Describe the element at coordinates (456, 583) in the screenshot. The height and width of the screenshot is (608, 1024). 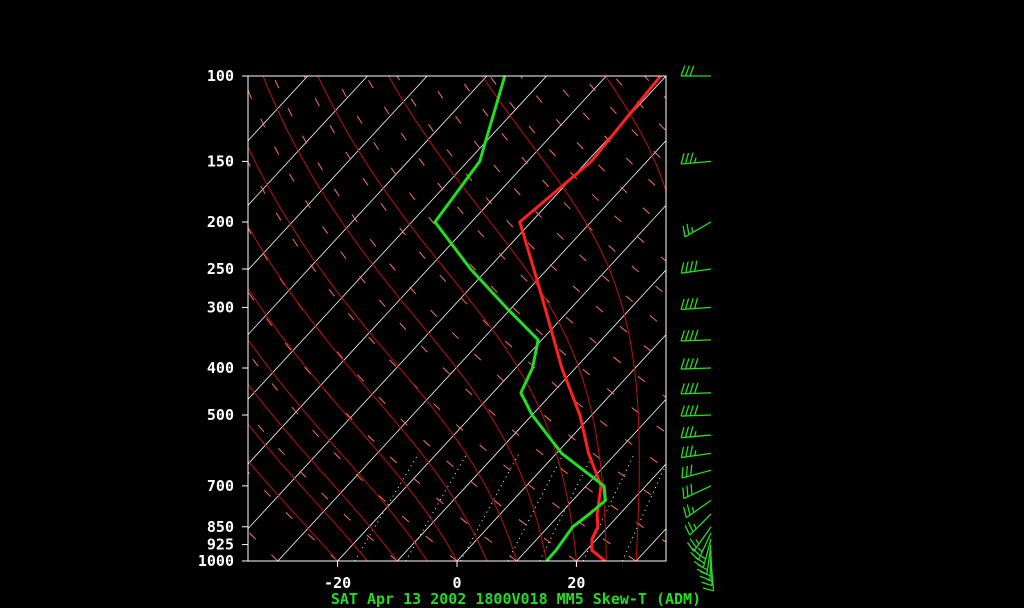
I see `temperature-tick-label: 0` at that location.